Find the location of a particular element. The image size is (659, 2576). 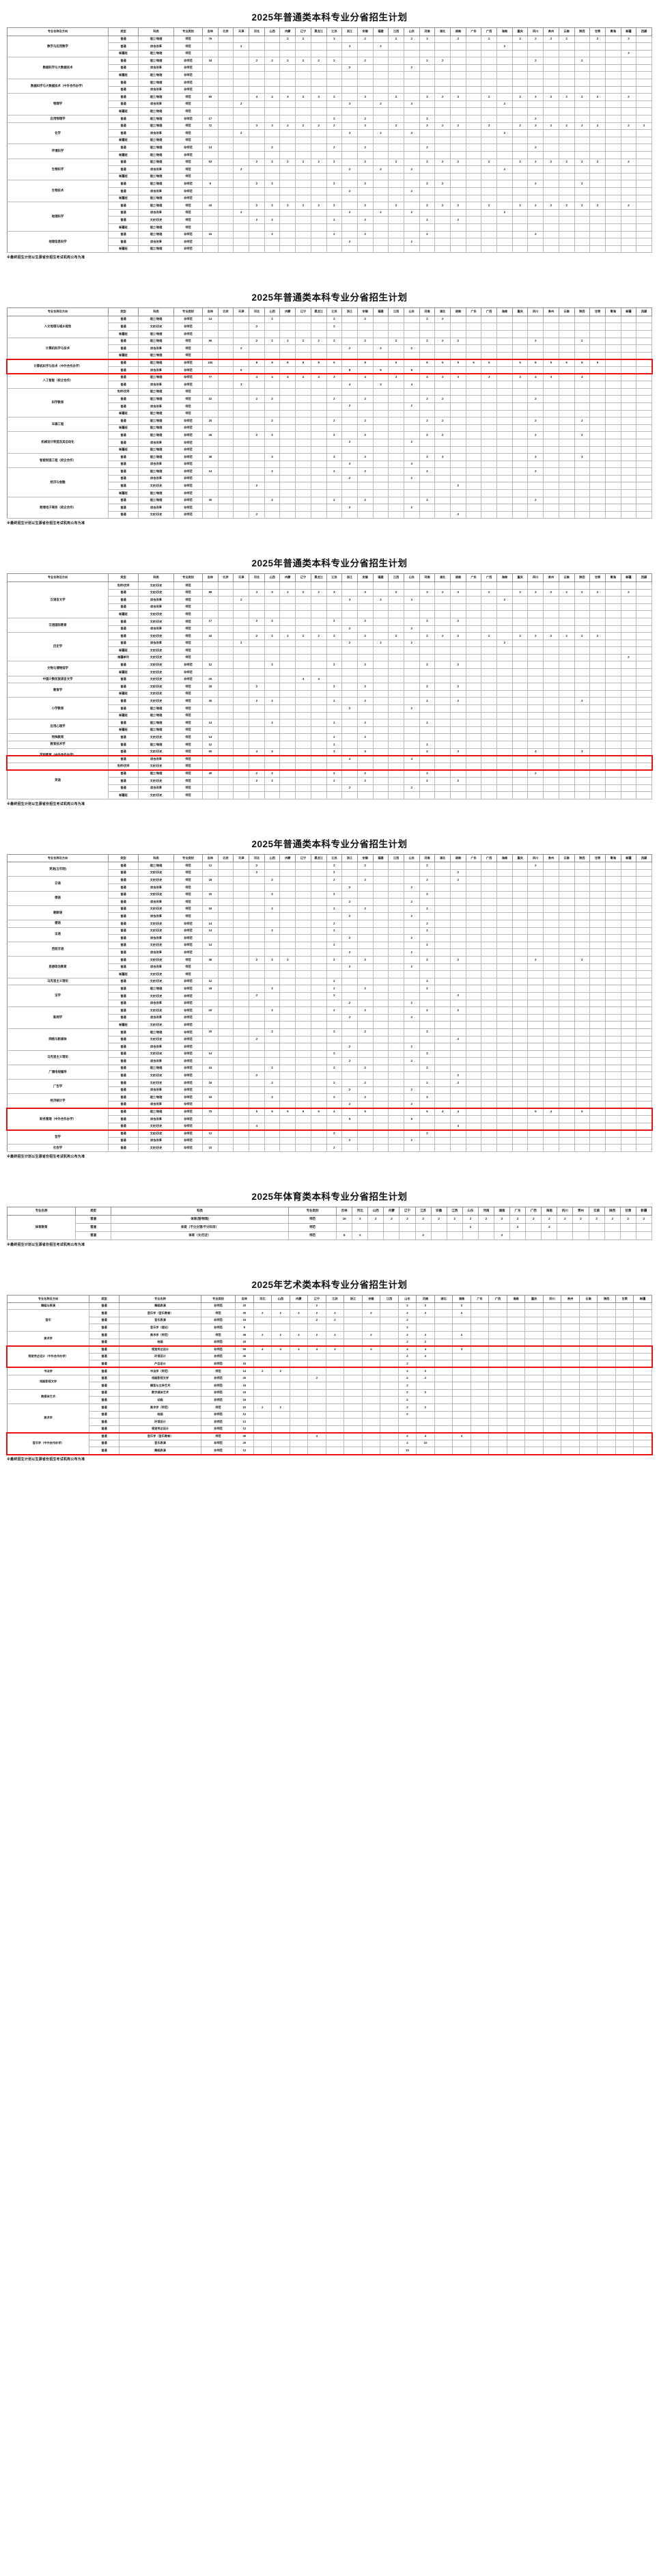

table-row: 人文地理与城乡规划 普通 理工/物理 非师范 14 2 2 2 2 2 is located at coordinates (329, 326).